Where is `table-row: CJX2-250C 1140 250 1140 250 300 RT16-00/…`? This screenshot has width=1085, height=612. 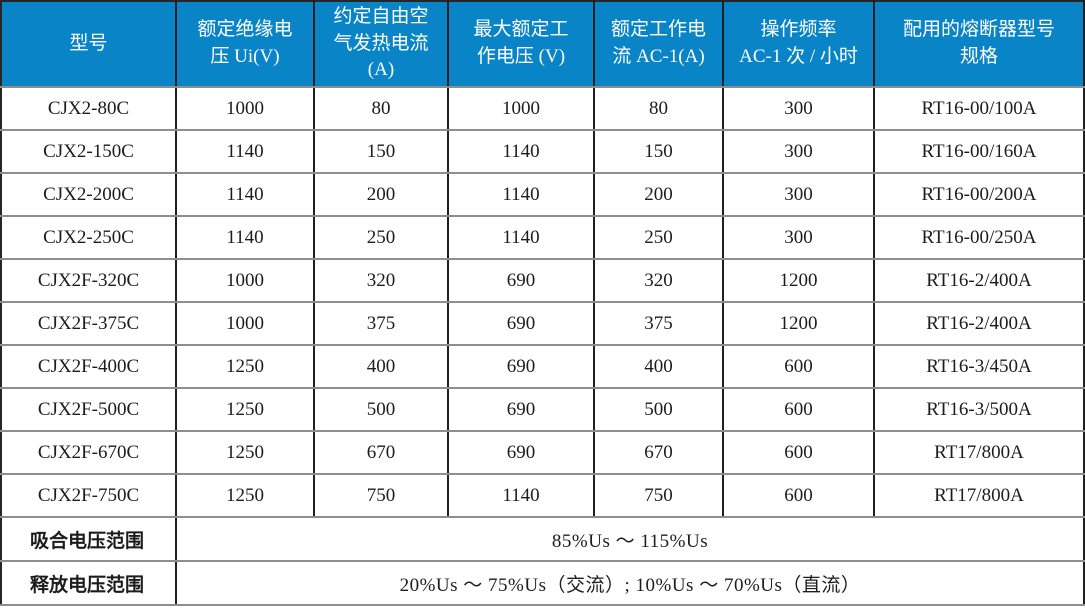 table-row: CJX2-250C 1140 250 1140 250 300 RT16-00/… is located at coordinates (543, 238).